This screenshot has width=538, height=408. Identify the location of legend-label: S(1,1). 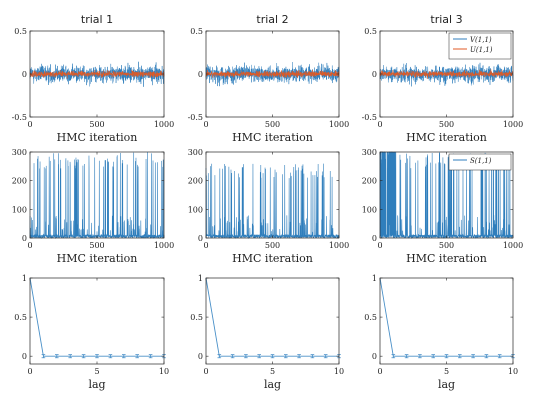
(481, 161).